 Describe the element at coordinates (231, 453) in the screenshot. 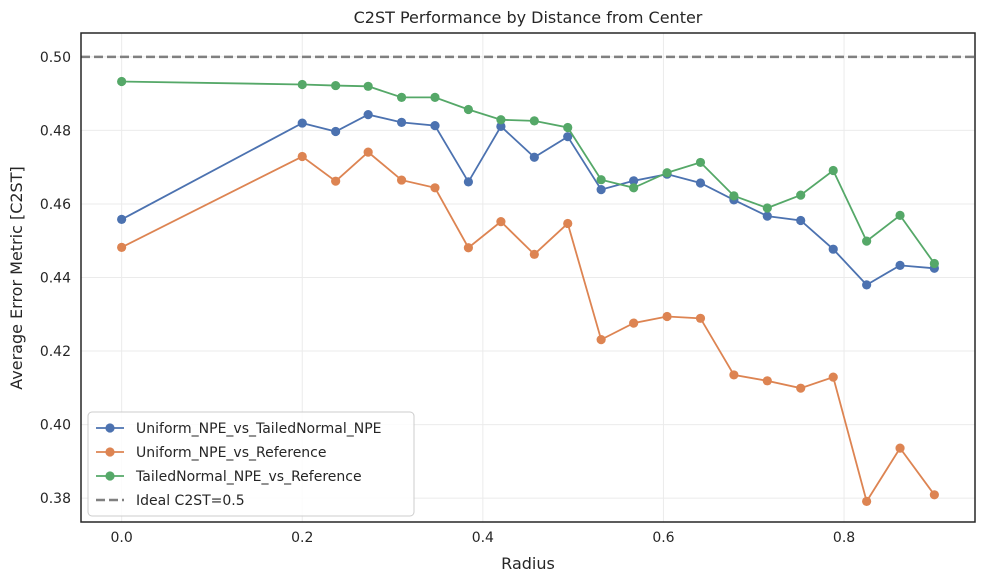

I see `legend-label: Uniform_NPE_vs_Reference` at that location.